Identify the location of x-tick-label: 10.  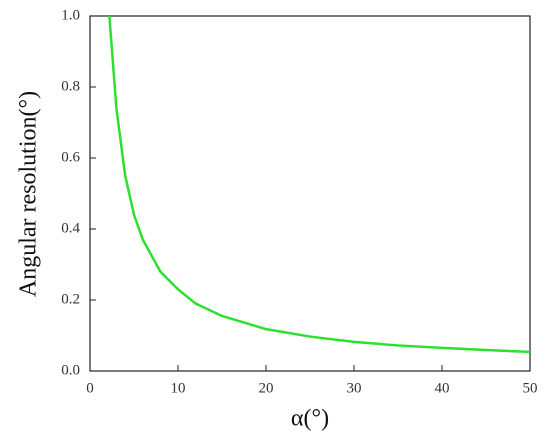
(178, 388).